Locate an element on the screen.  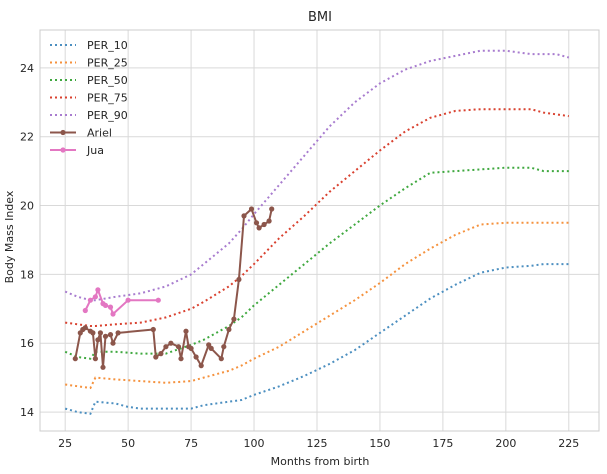
legend-label: PER_50 is located at coordinates (107, 80).